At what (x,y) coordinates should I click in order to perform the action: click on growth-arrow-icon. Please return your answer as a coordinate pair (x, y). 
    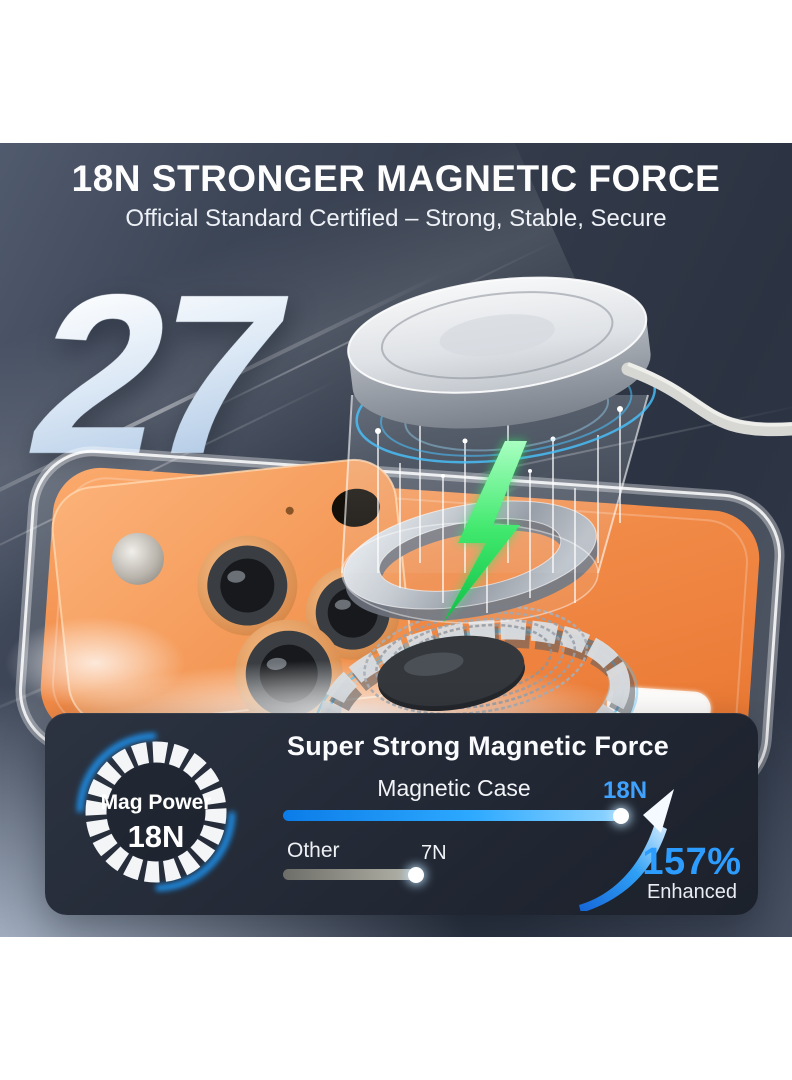
    Looking at the image, I should click on (626, 850).